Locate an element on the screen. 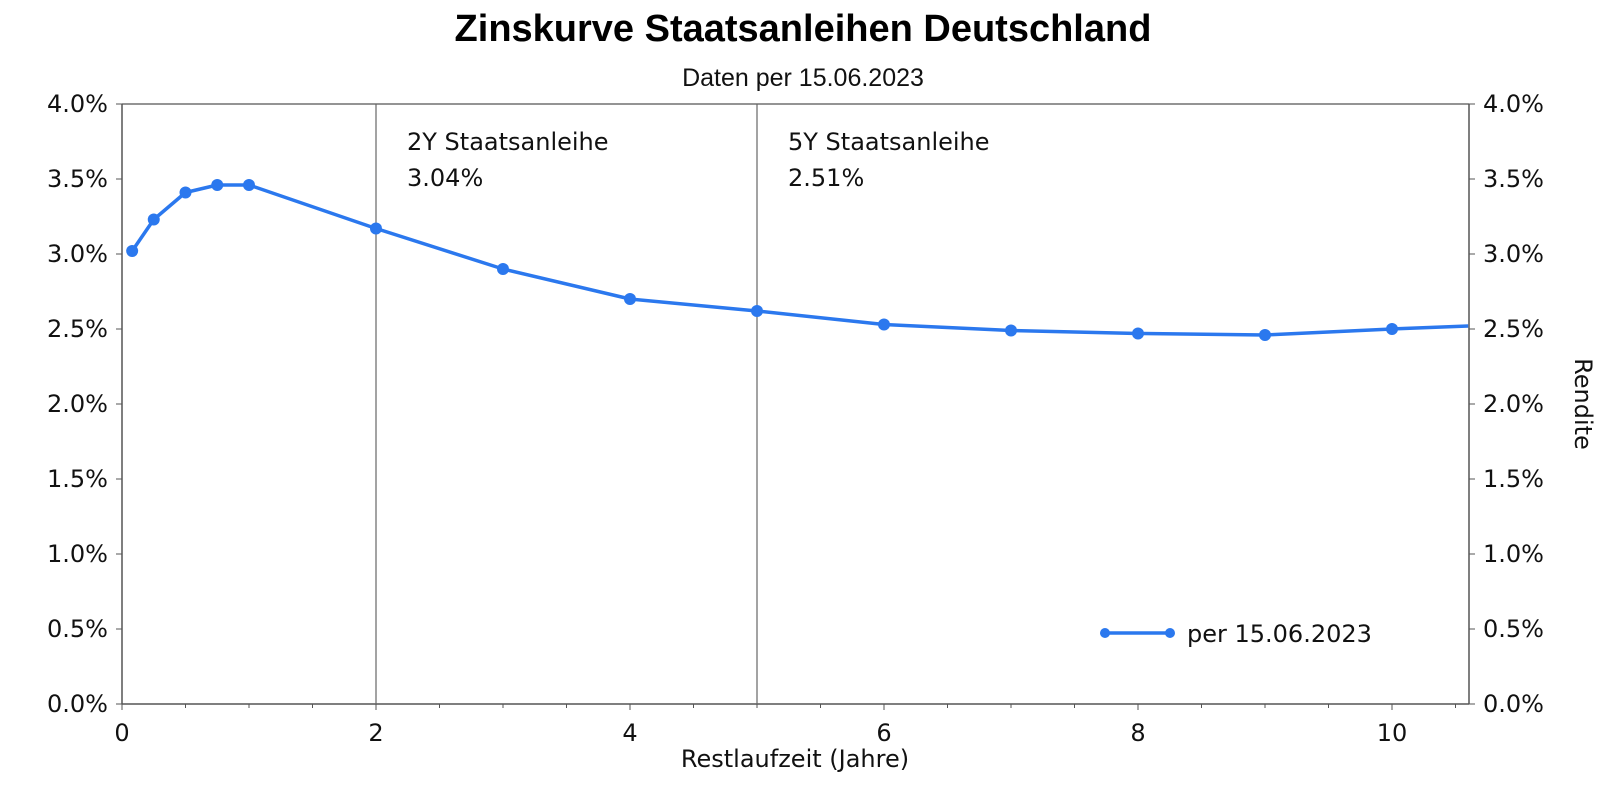 The width and height of the screenshot is (1607, 792). x-axis: 0 2 4 6 8 10 is located at coordinates (785, 725).